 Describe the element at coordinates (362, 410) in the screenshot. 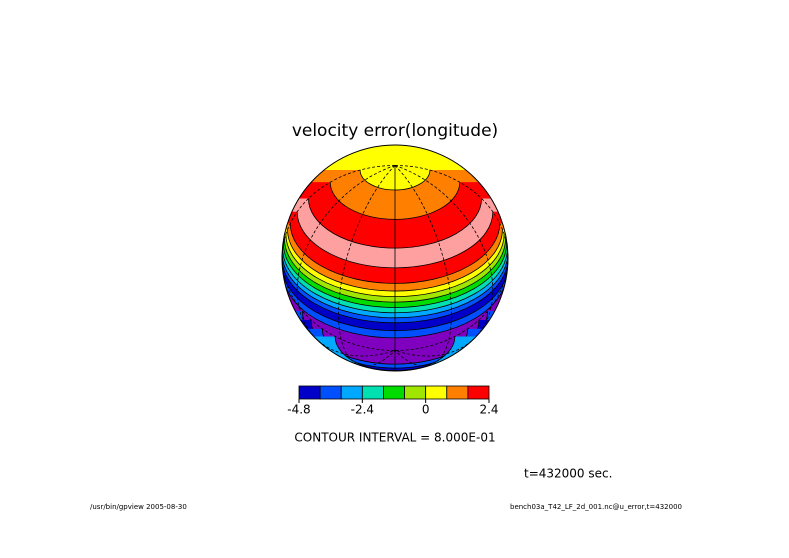

I see `x-tick-label: -2.4` at that location.